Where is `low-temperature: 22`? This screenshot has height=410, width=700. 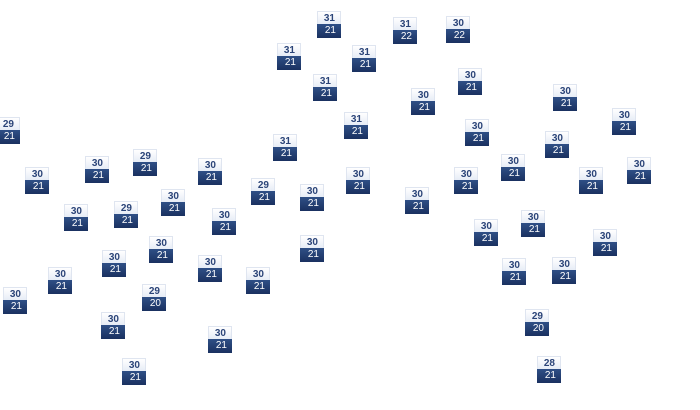
low-temperature: 22 is located at coordinates (405, 37).